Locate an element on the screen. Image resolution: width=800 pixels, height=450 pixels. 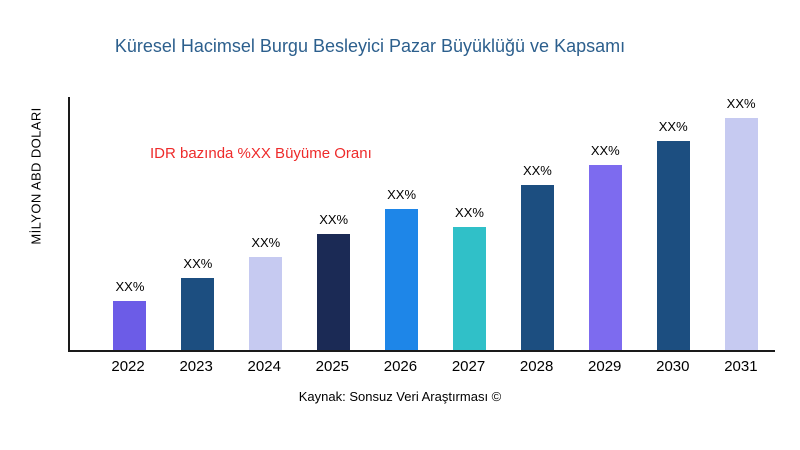
bar-2025 is located at coordinates (334, 292).